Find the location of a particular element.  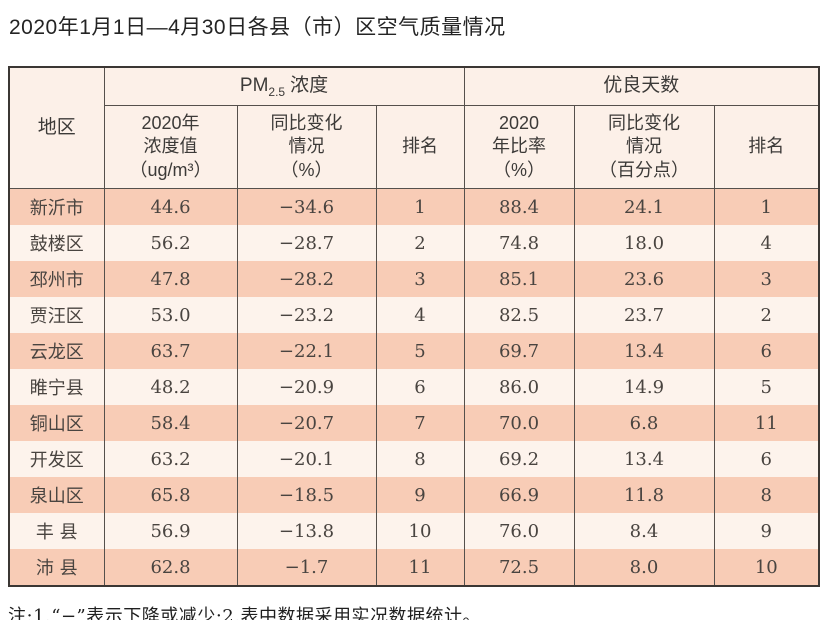

cell-pm-rank: 8 is located at coordinates (420, 459).